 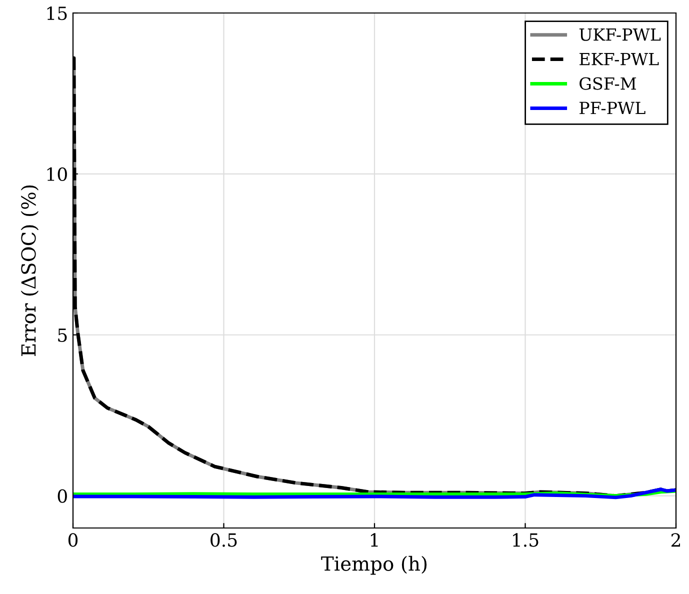 What do you see at coordinates (374, 540) in the screenshot?
I see `x-tick-label: 1` at bounding box center [374, 540].